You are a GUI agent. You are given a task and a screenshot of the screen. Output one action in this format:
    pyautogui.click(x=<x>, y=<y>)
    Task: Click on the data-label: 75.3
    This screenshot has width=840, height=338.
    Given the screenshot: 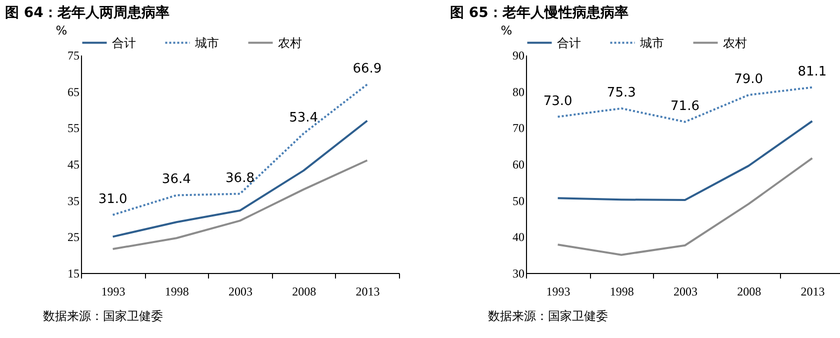 What is the action you would take?
    pyautogui.click(x=621, y=92)
    